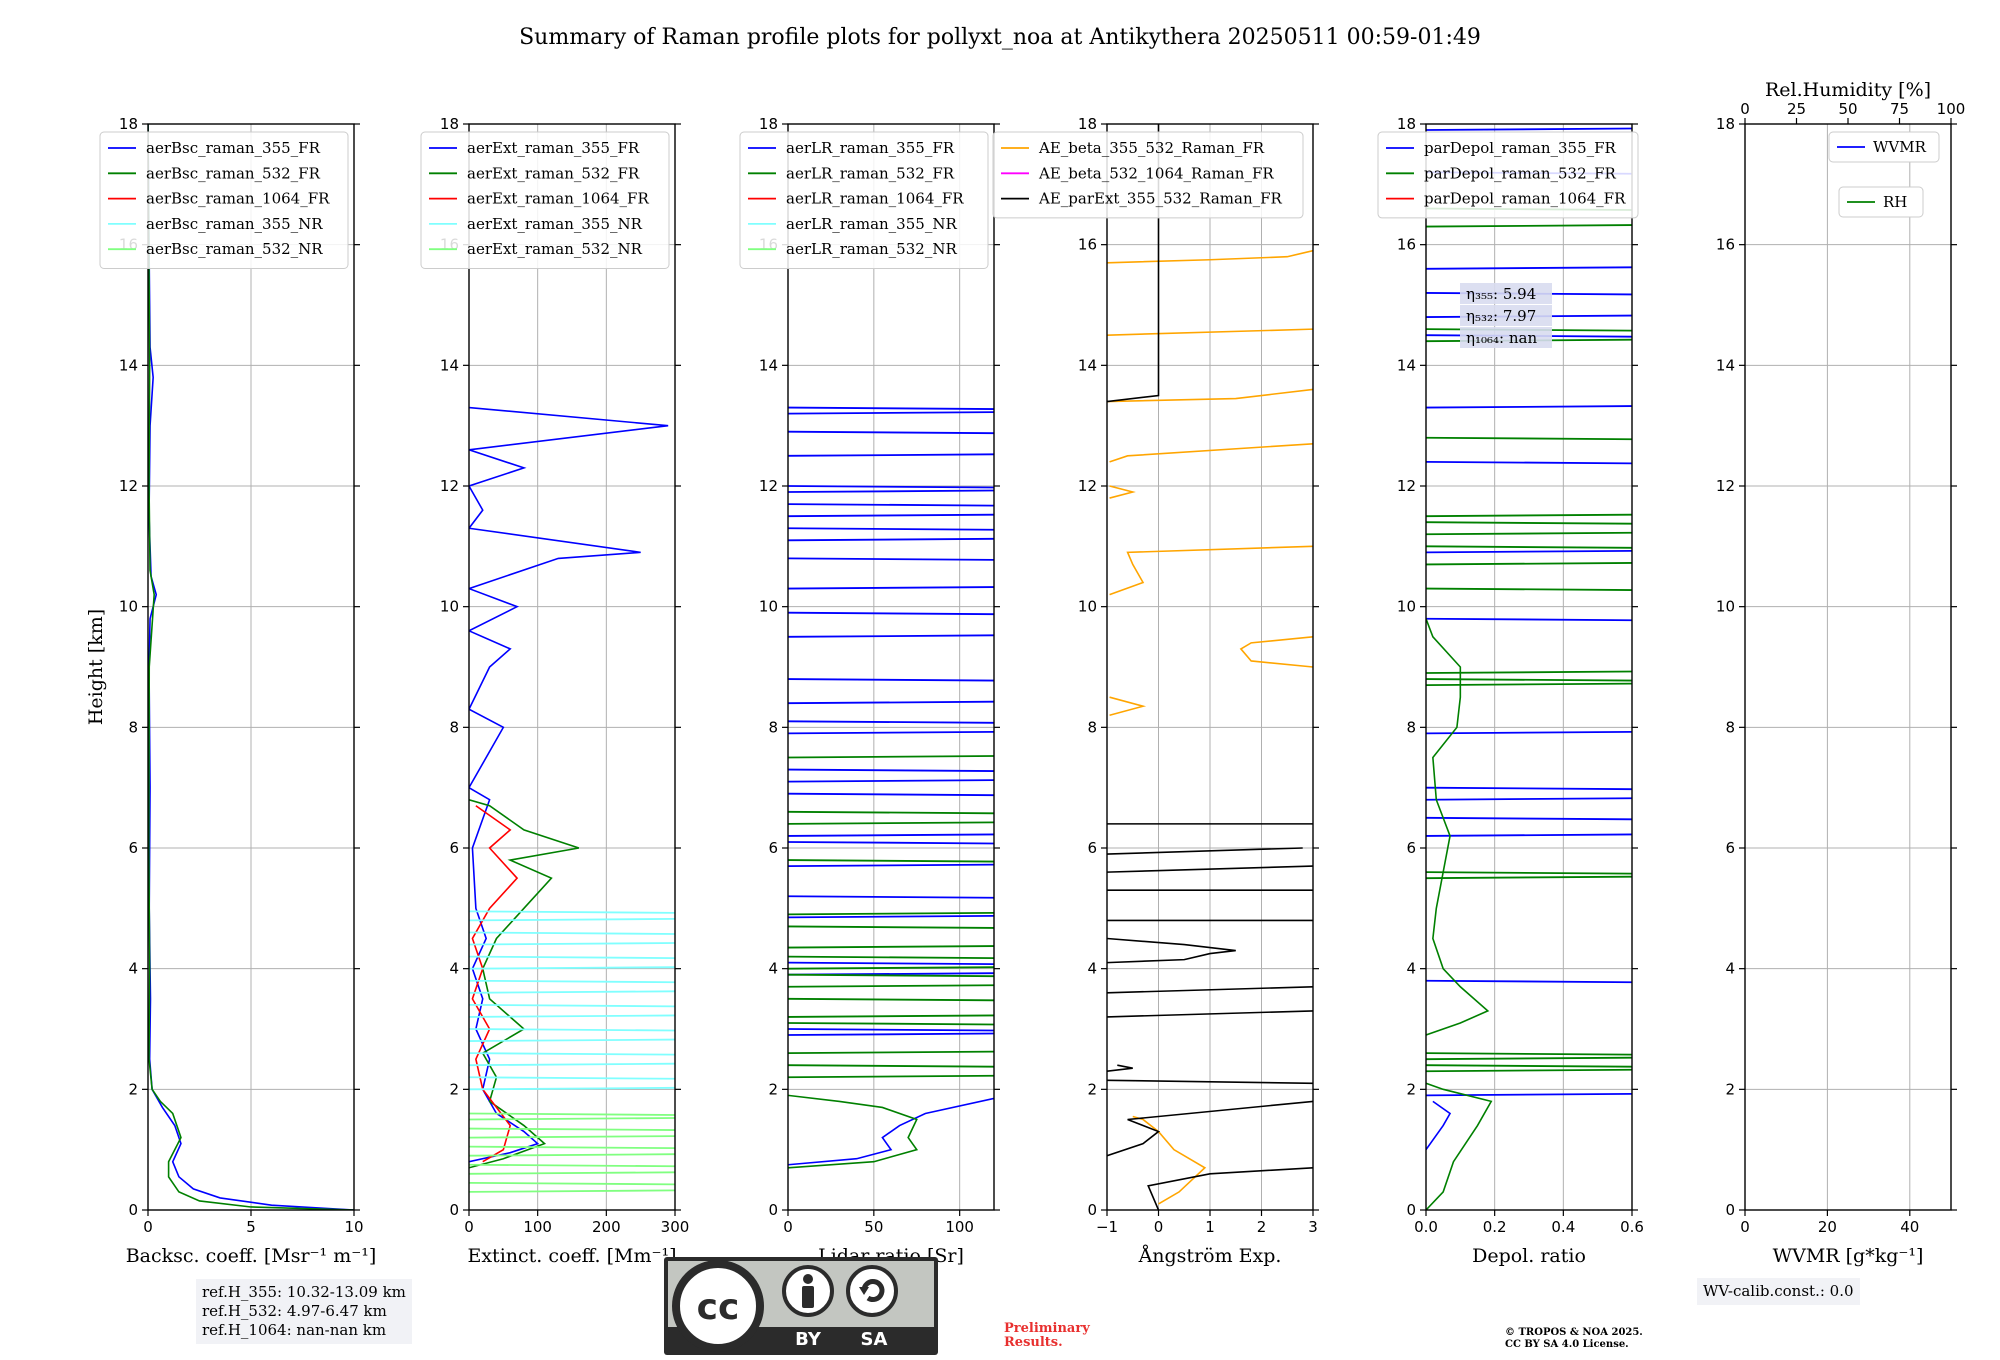 The width and height of the screenshot is (2000, 1360). I want to click on cc-logo-text: cc, so click(718, 1307).